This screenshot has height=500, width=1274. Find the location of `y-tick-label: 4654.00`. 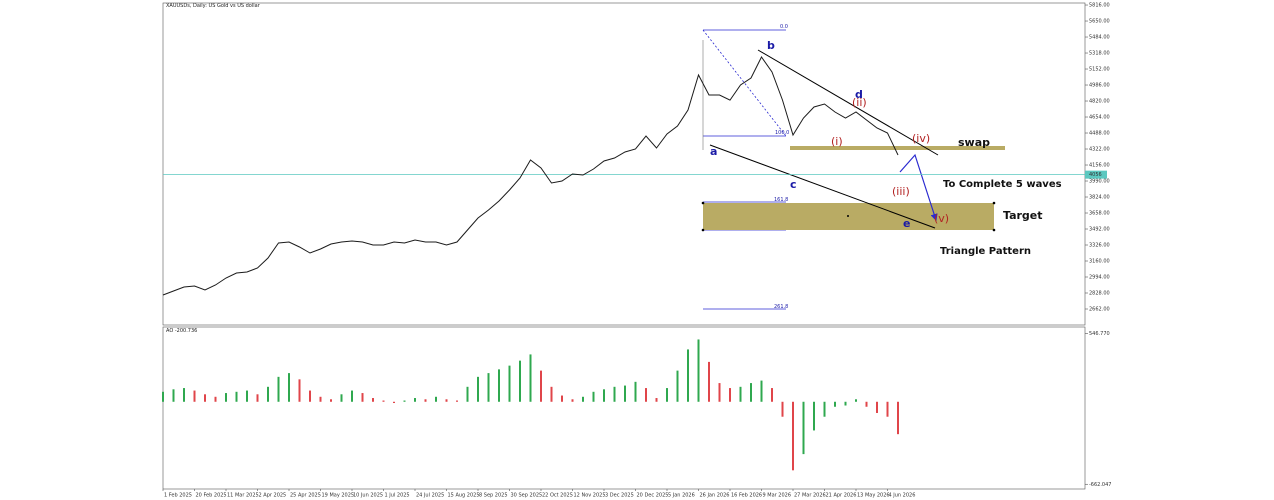

y-tick-label: 4654.00 is located at coordinates (1099, 118).